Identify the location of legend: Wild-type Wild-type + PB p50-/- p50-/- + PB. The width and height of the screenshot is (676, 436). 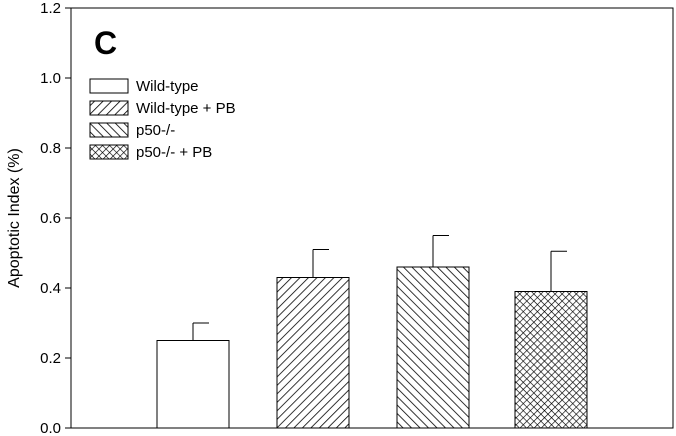
(162, 119).